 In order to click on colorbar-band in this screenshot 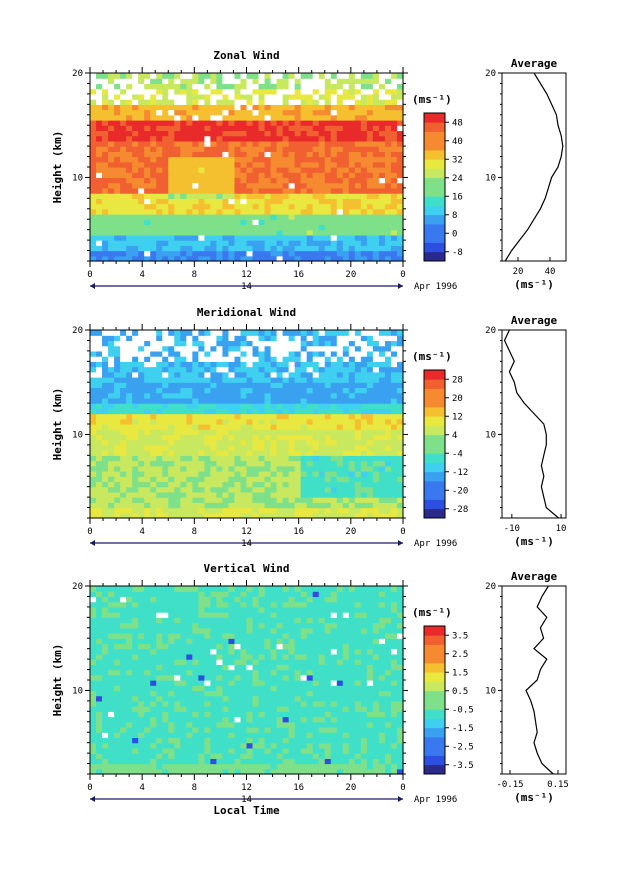, I will do `click(434, 402)`.